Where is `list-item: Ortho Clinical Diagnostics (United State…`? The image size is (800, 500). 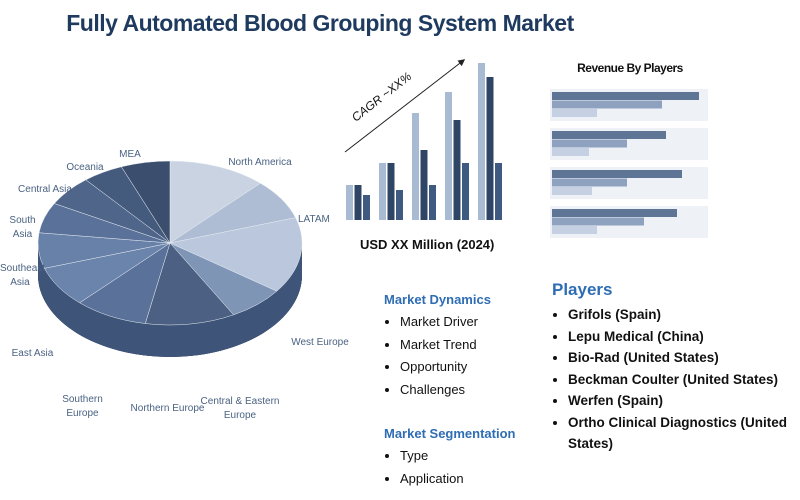 list-item: Ortho Clinical Diagnostics (United State… is located at coordinates (680, 433).